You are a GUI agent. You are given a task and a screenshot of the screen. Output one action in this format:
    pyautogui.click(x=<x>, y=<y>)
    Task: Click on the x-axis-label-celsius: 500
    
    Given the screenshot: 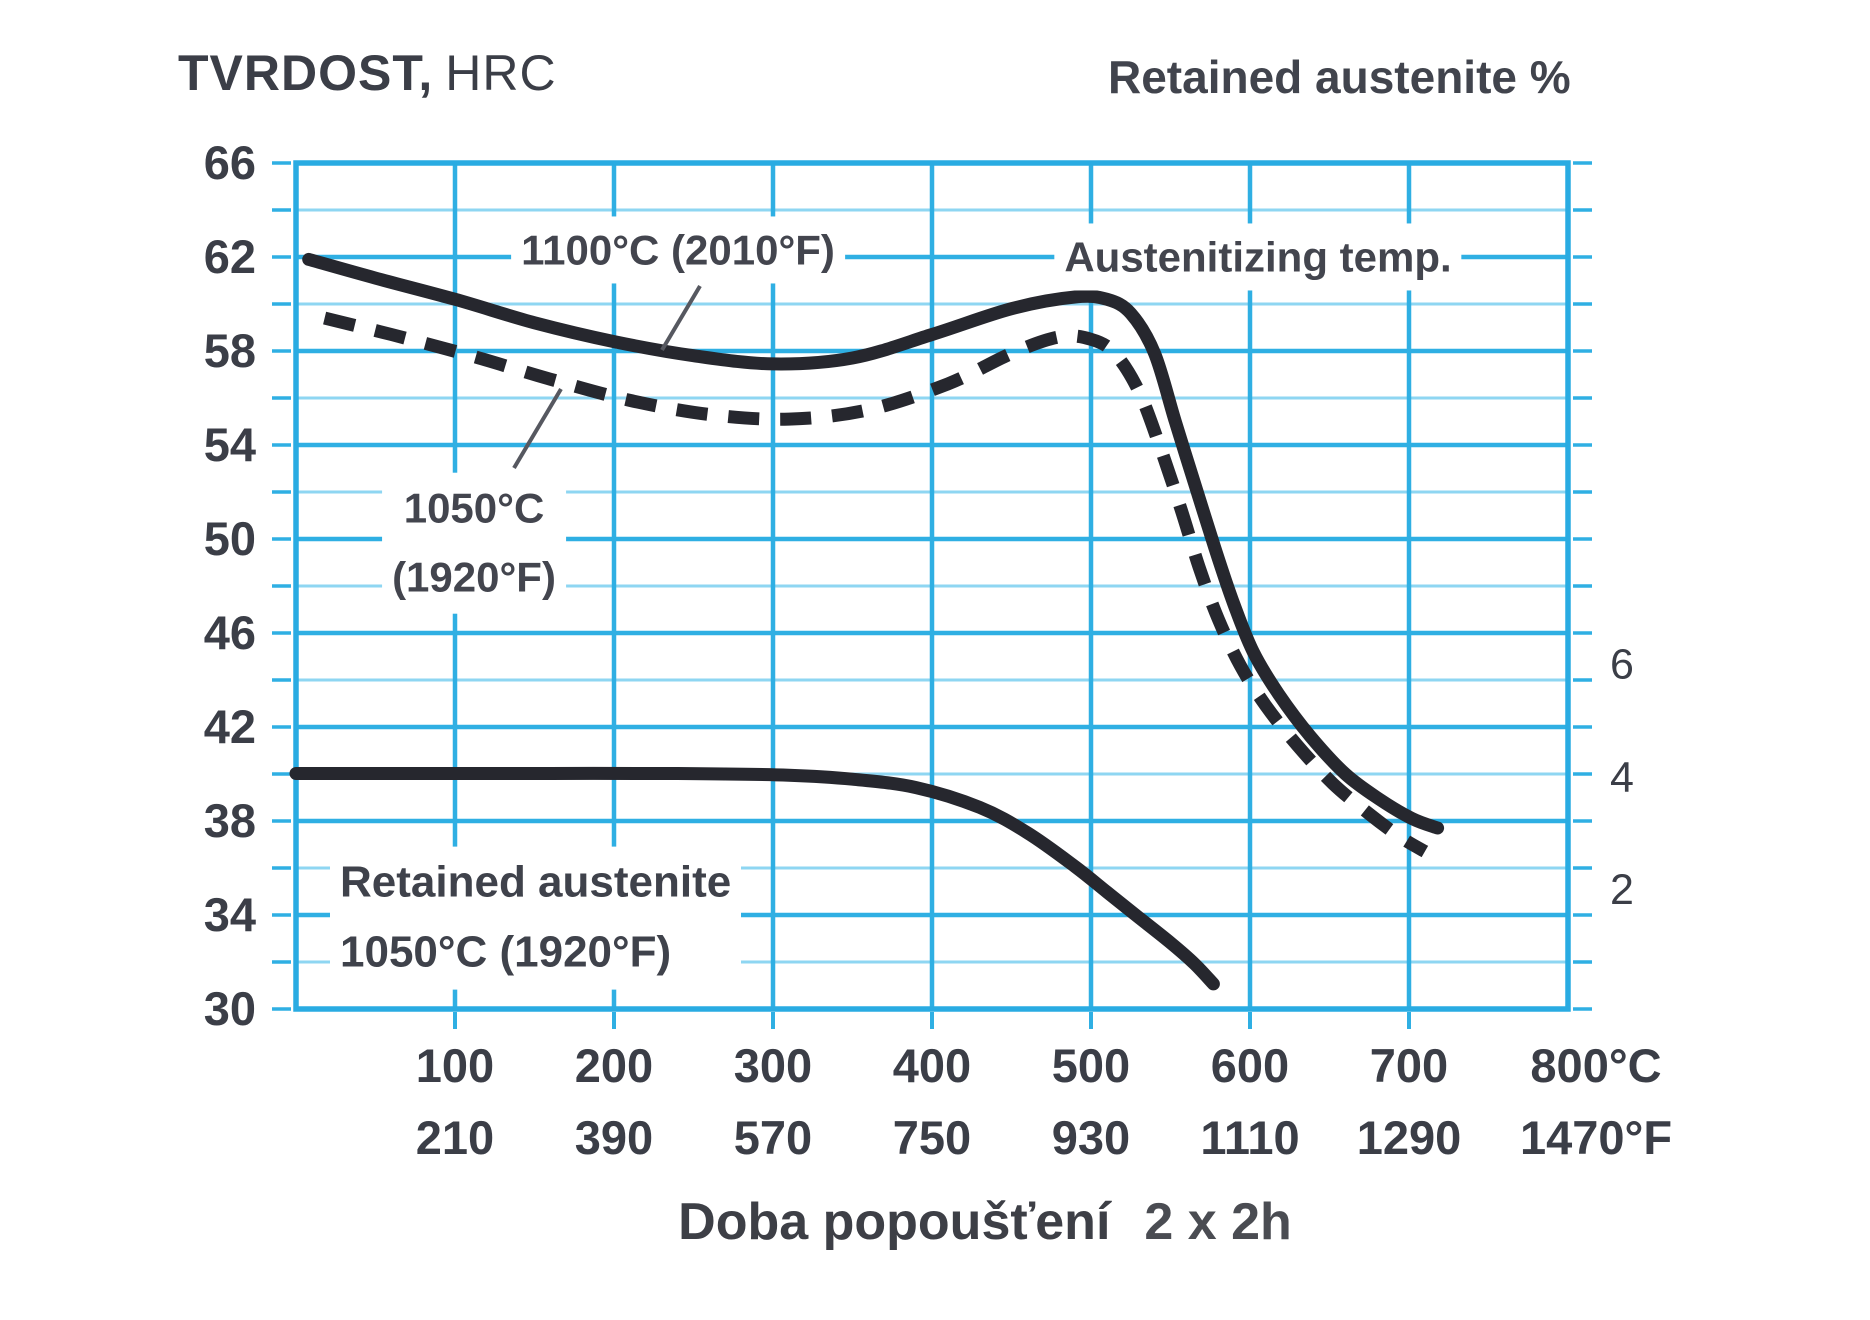 What is the action you would take?
    pyautogui.click(x=1091, y=1065)
    